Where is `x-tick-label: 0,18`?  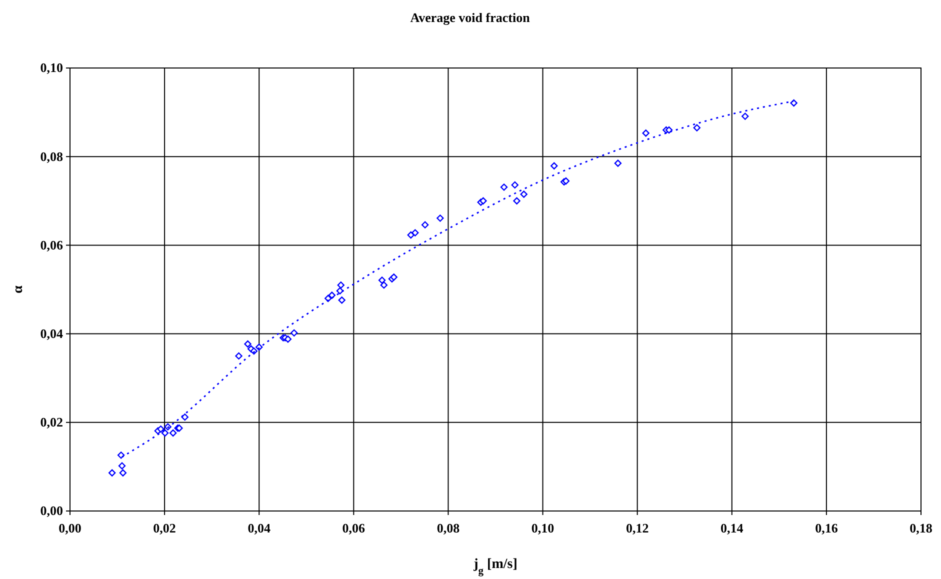 x-tick-label: 0,18 is located at coordinates (921, 528).